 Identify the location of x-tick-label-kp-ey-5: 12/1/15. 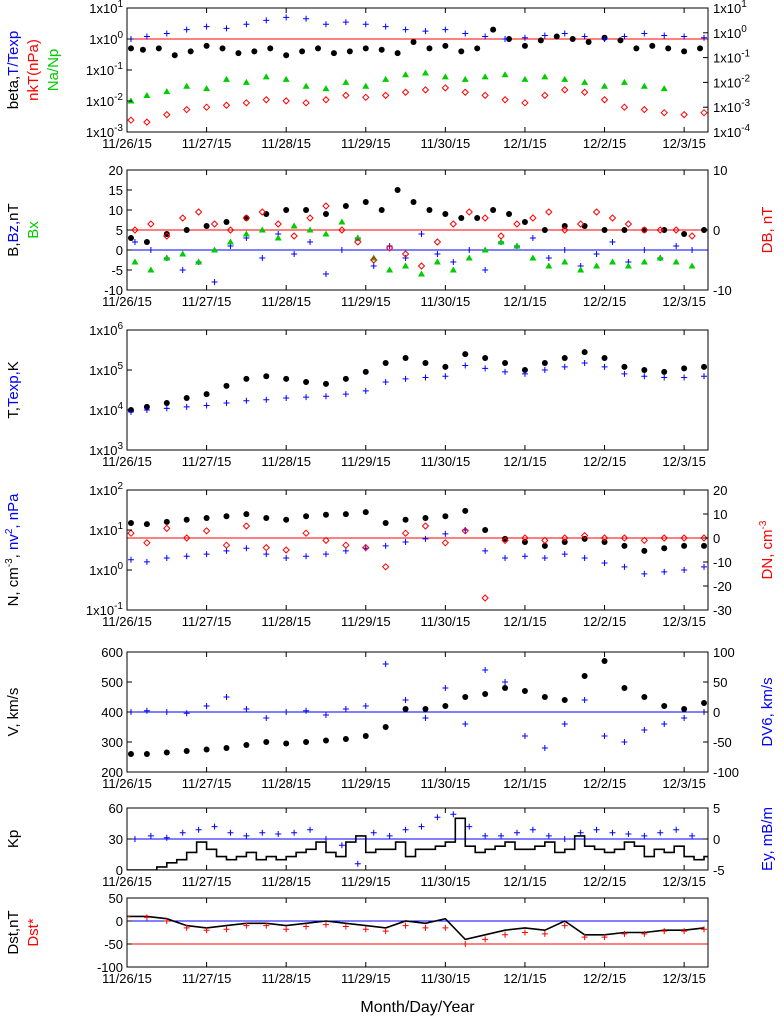
(524, 881).